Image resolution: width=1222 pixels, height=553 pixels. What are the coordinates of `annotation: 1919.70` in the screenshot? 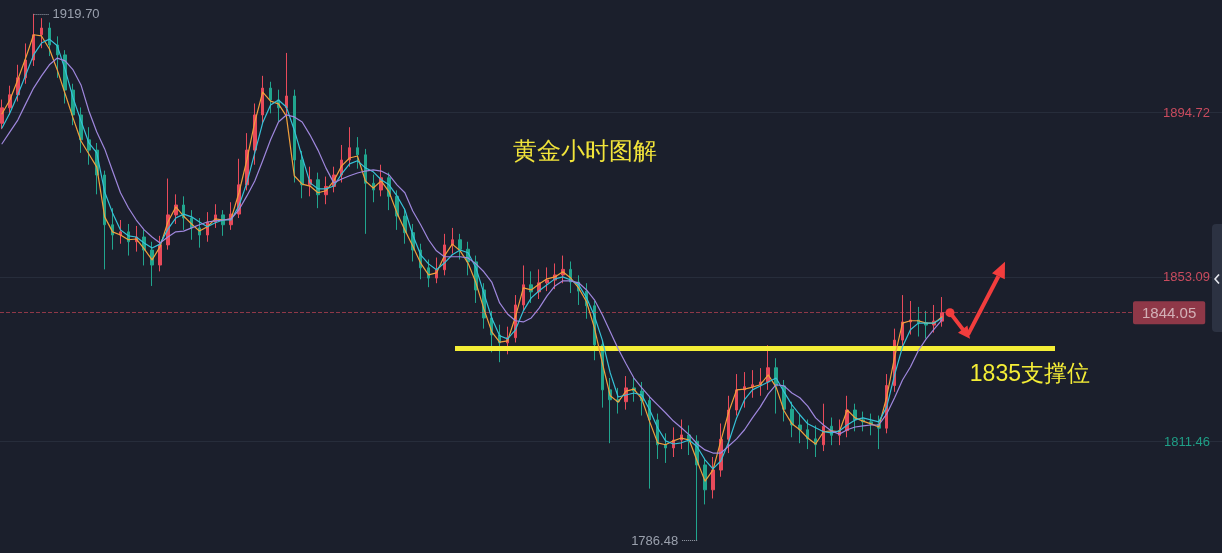 It's located at (76, 14).